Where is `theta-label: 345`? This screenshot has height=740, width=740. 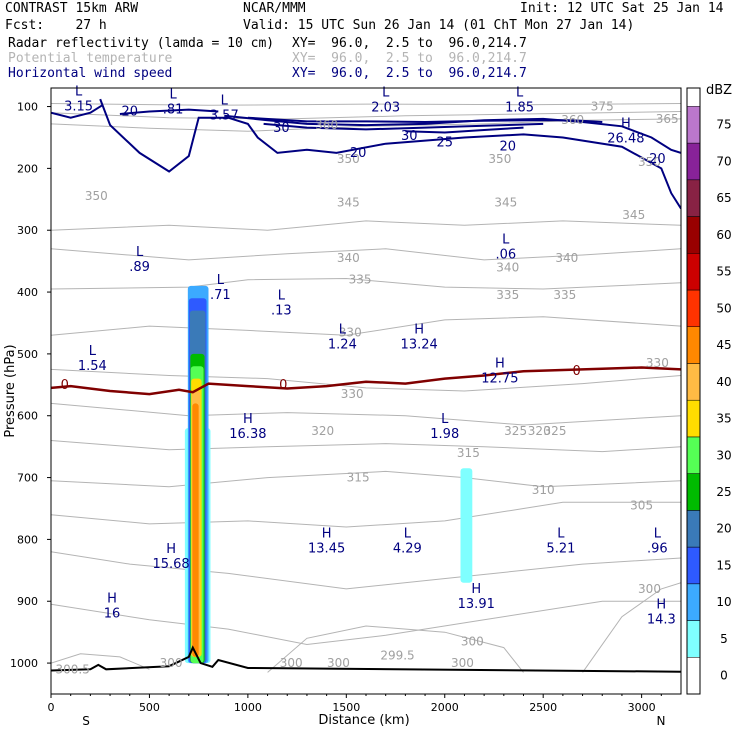
theta-label: 345 is located at coordinates (505, 202).